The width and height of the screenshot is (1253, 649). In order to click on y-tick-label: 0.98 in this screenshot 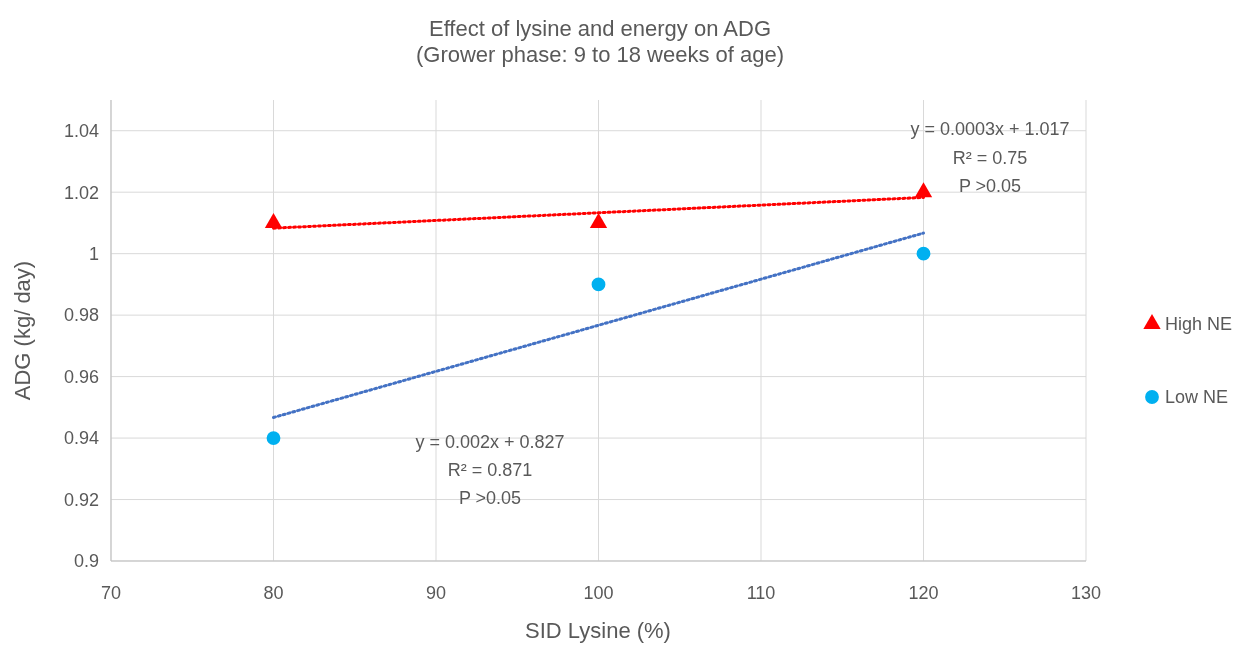, I will do `click(81, 315)`.